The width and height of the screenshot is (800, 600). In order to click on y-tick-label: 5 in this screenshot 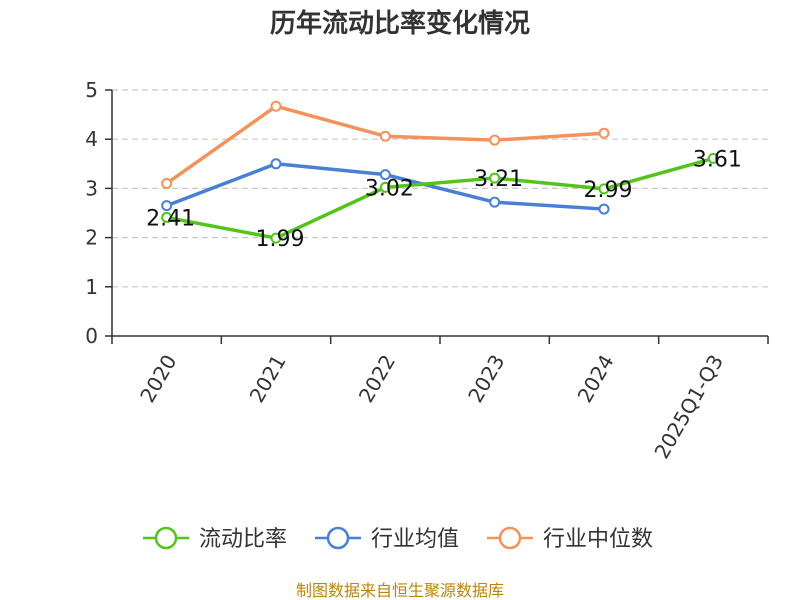, I will do `click(91, 90)`.